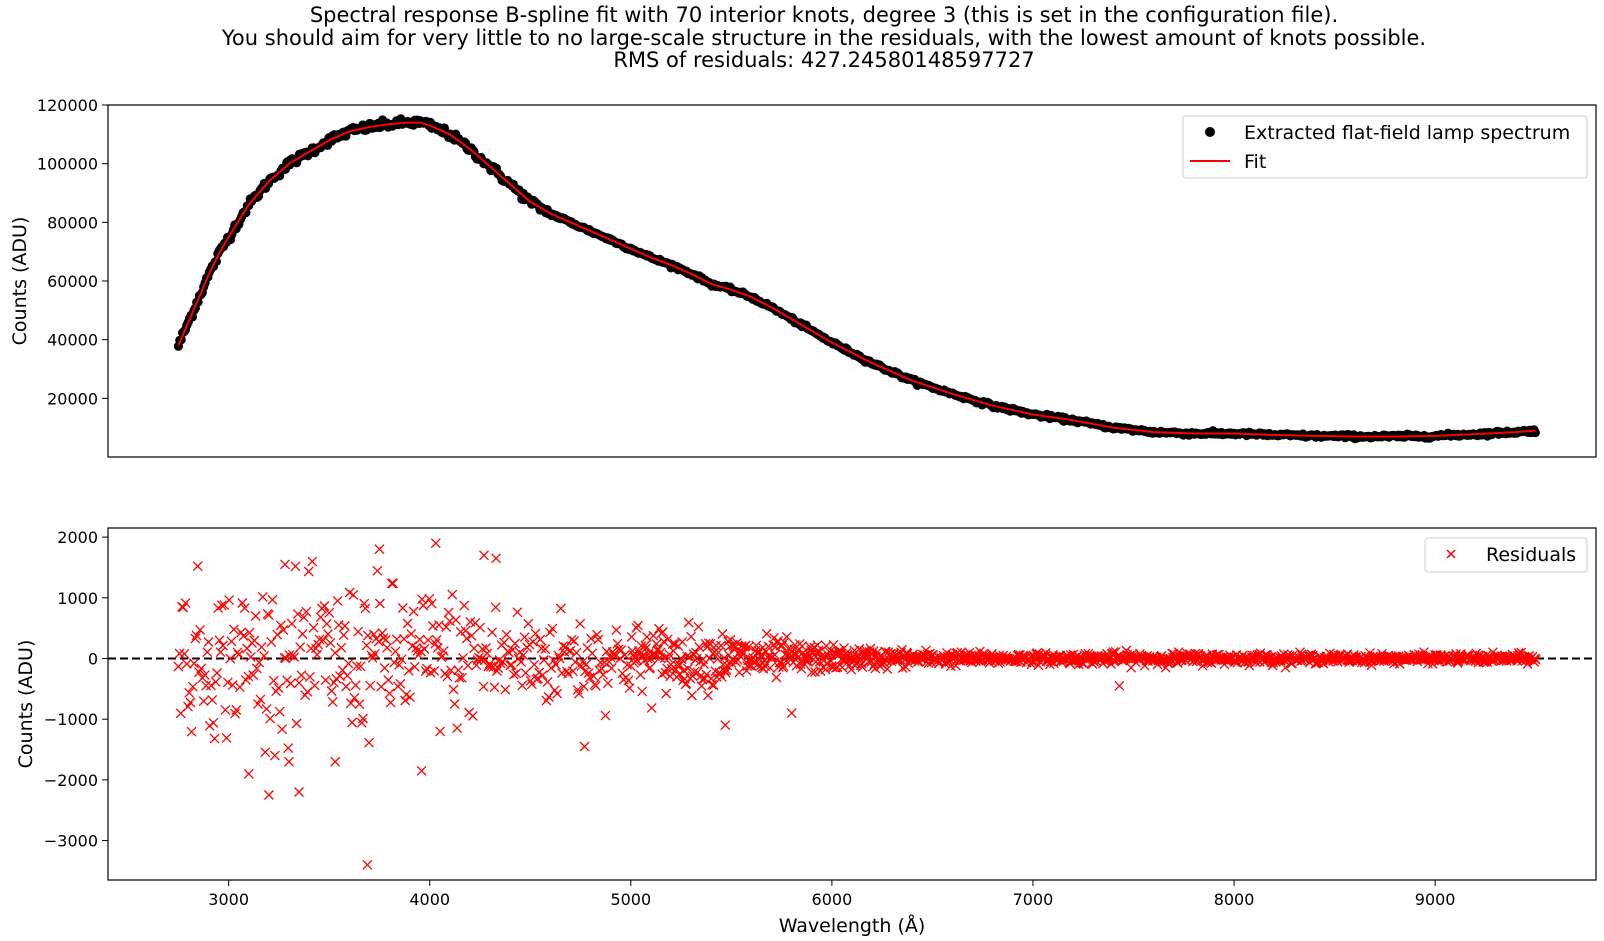 This screenshot has width=1604, height=941. Describe the element at coordinates (1385, 147) in the screenshot. I see `legend-box` at that location.